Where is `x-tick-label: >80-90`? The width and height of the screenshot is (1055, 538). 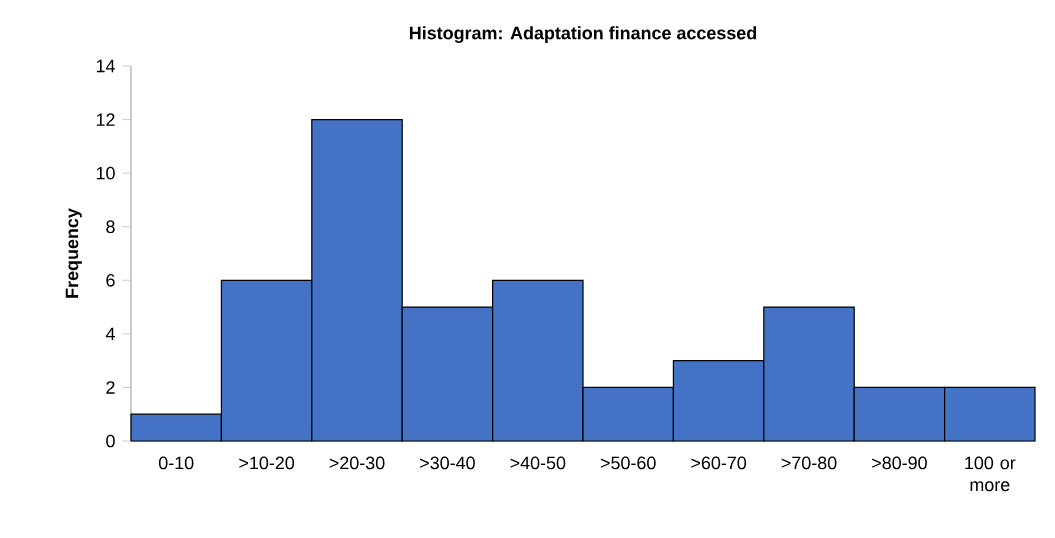 x-tick-label: >80-90 is located at coordinates (899, 463).